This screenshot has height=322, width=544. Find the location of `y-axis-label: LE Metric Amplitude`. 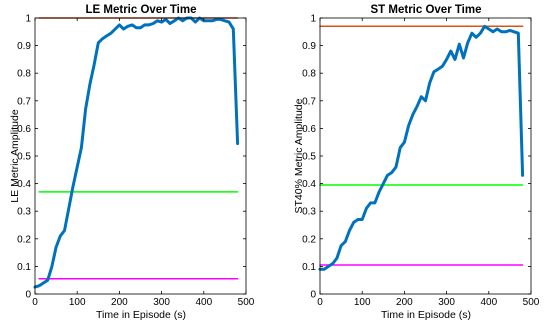

y-axis-label: LE Metric Amplitude is located at coordinates (15, 156).